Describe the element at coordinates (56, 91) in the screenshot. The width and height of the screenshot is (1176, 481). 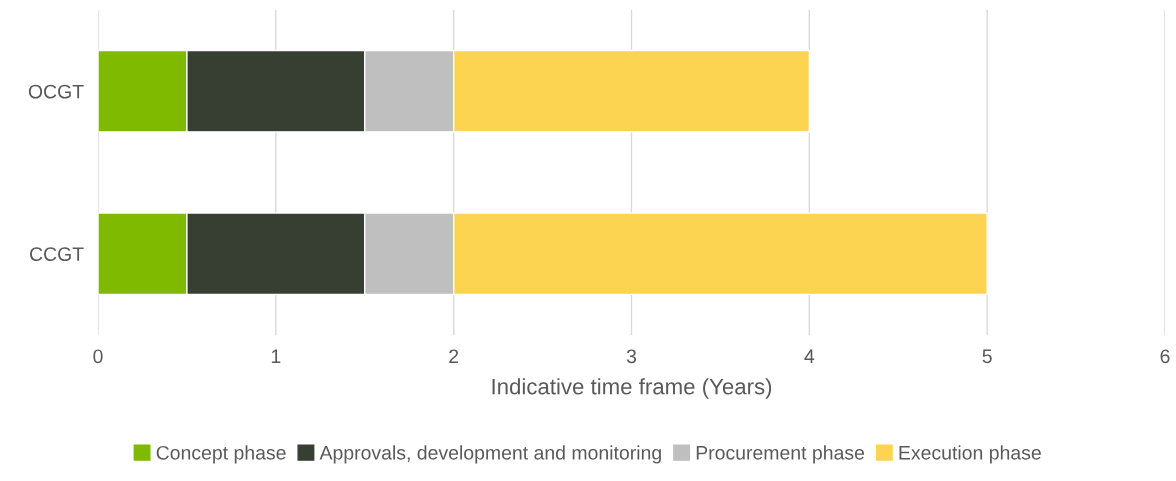
I see `y-tick-label: OCGT` at that location.